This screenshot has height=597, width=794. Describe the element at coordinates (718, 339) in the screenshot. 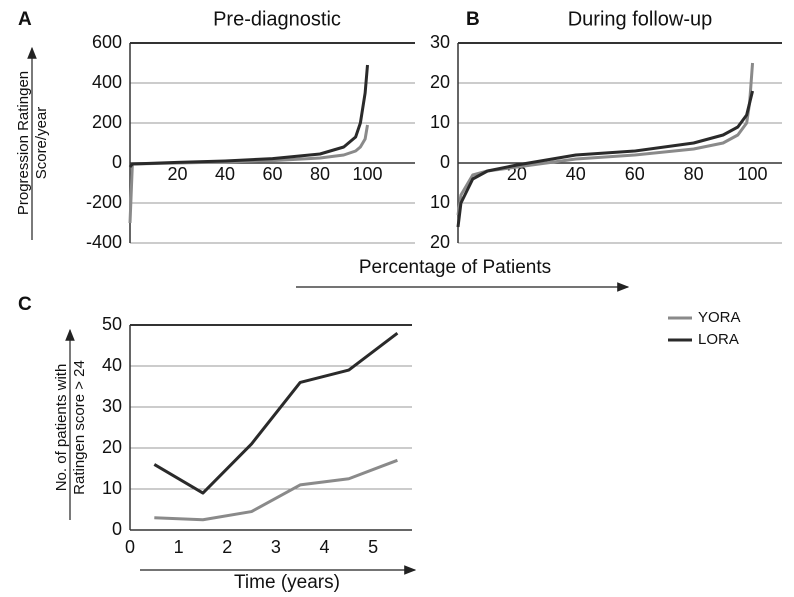

I see `legend-label: LORA` at that location.